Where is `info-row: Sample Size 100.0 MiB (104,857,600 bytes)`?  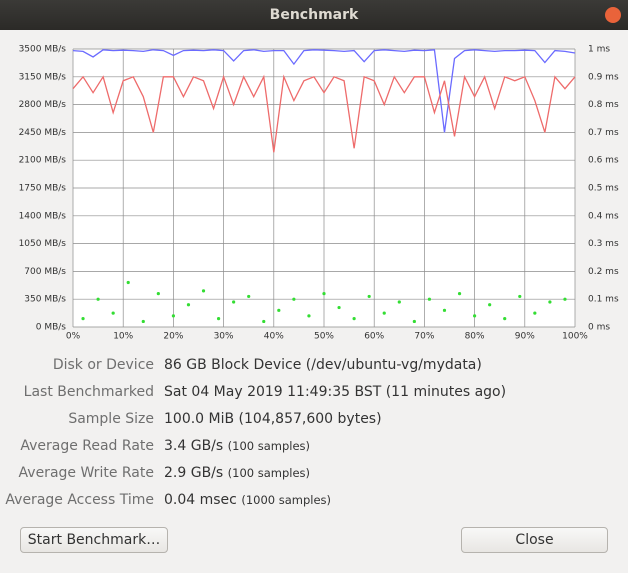
info-row: Sample Size 100.0 MiB (104,857,600 bytes) is located at coordinates (314, 419).